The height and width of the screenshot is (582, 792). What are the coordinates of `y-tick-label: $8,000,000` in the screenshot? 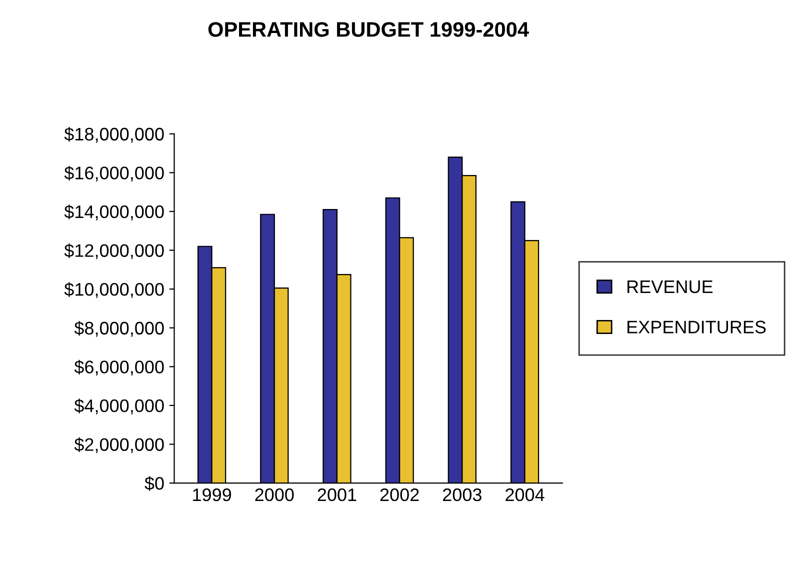 It's located at (119, 329).